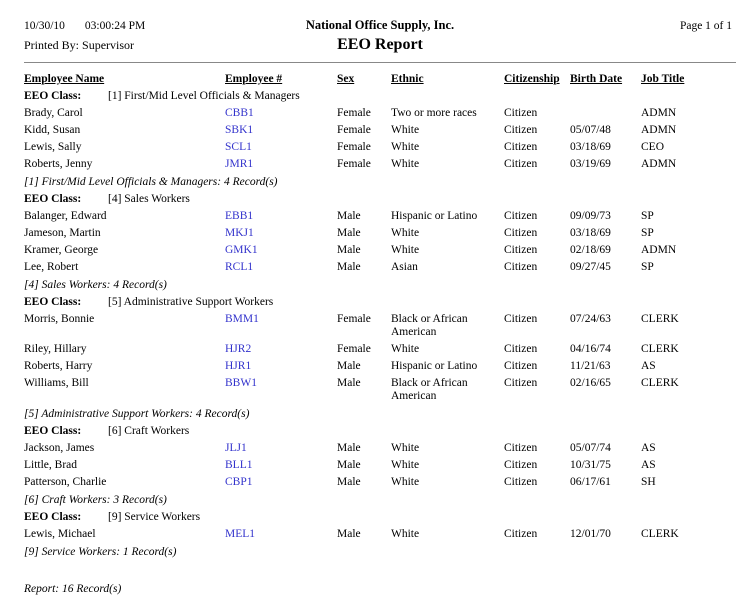 The height and width of the screenshot is (612, 750). Describe the element at coordinates (154, 517) in the screenshot. I see `eeo-class-name: [9] Service Workers` at that location.